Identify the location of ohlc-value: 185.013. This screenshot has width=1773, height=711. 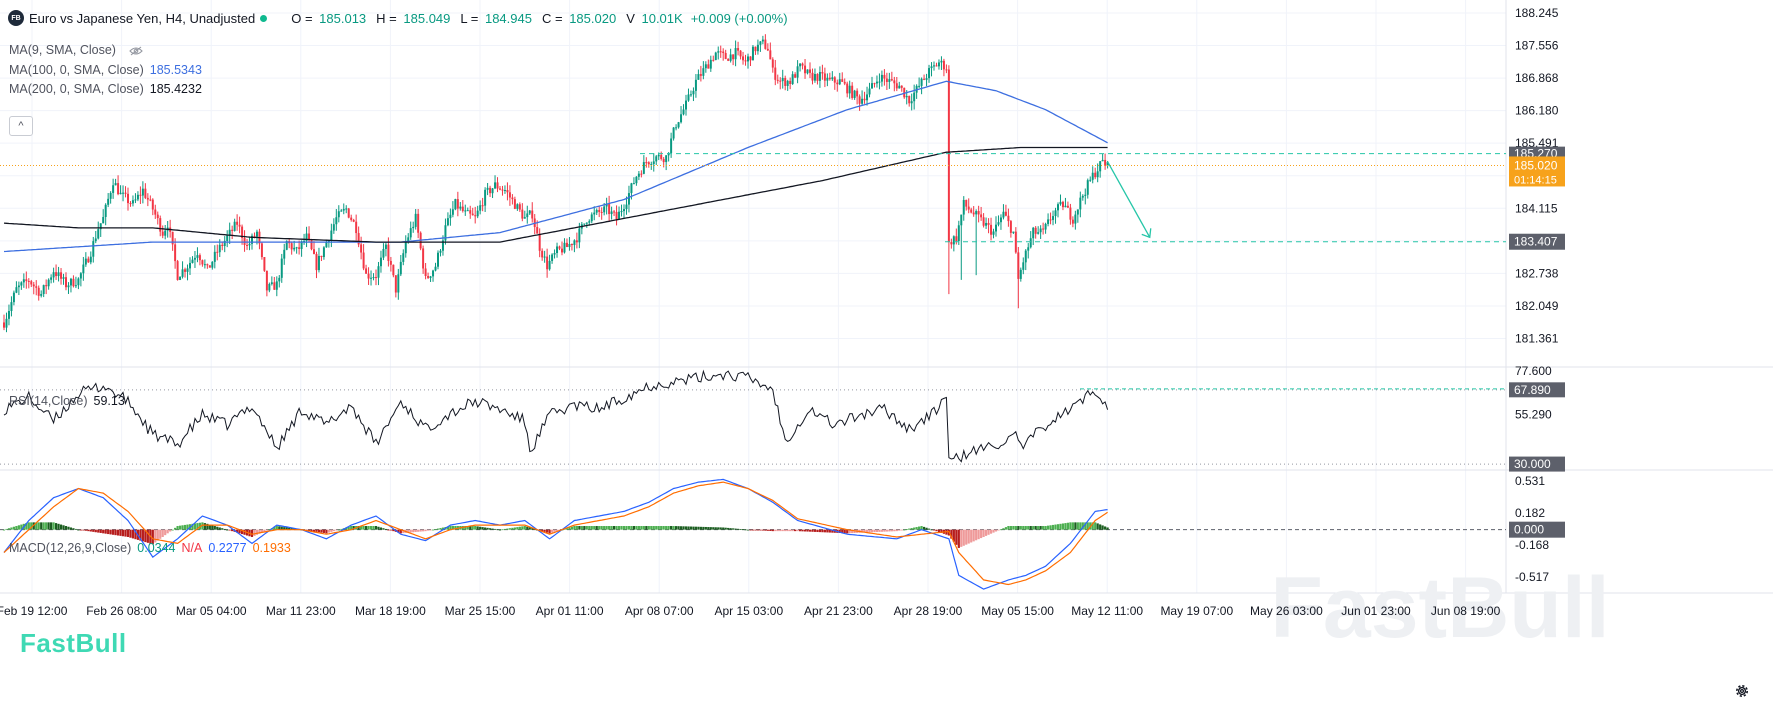
(343, 18).